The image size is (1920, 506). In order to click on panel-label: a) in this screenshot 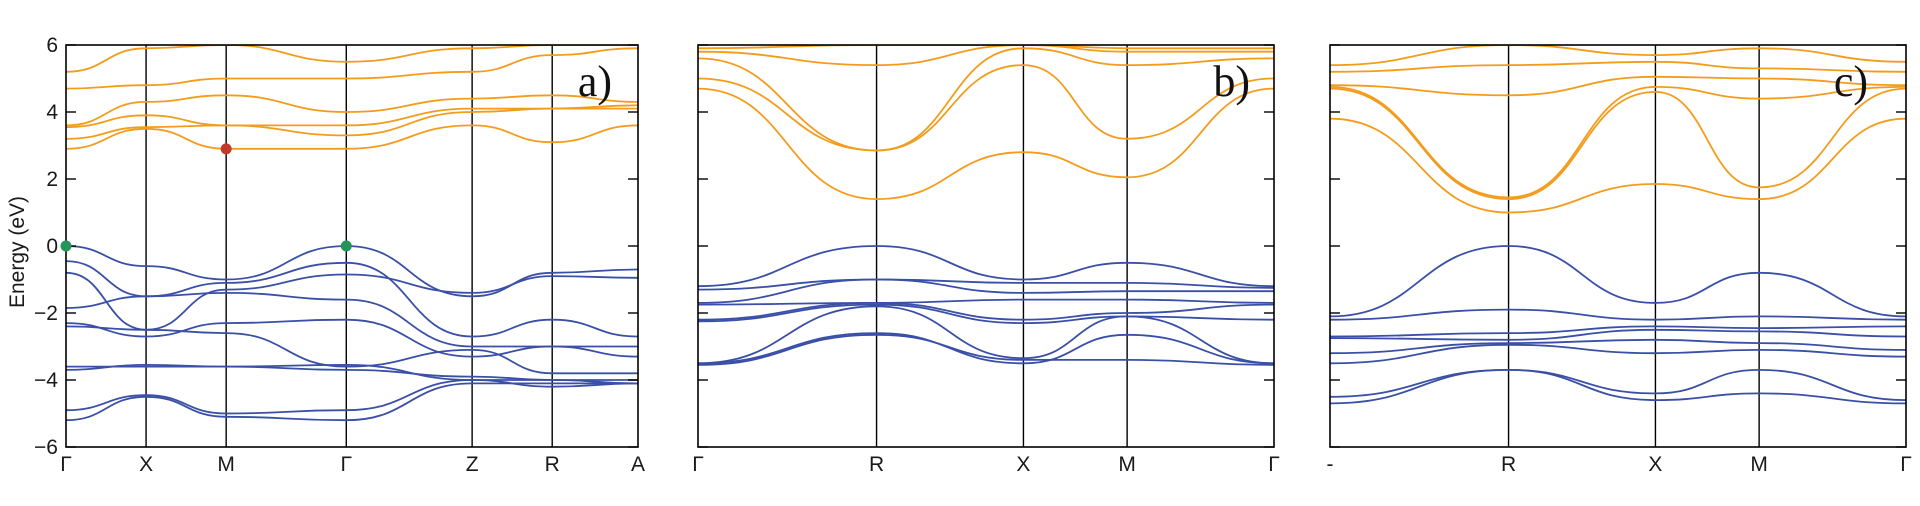, I will do `click(595, 81)`.